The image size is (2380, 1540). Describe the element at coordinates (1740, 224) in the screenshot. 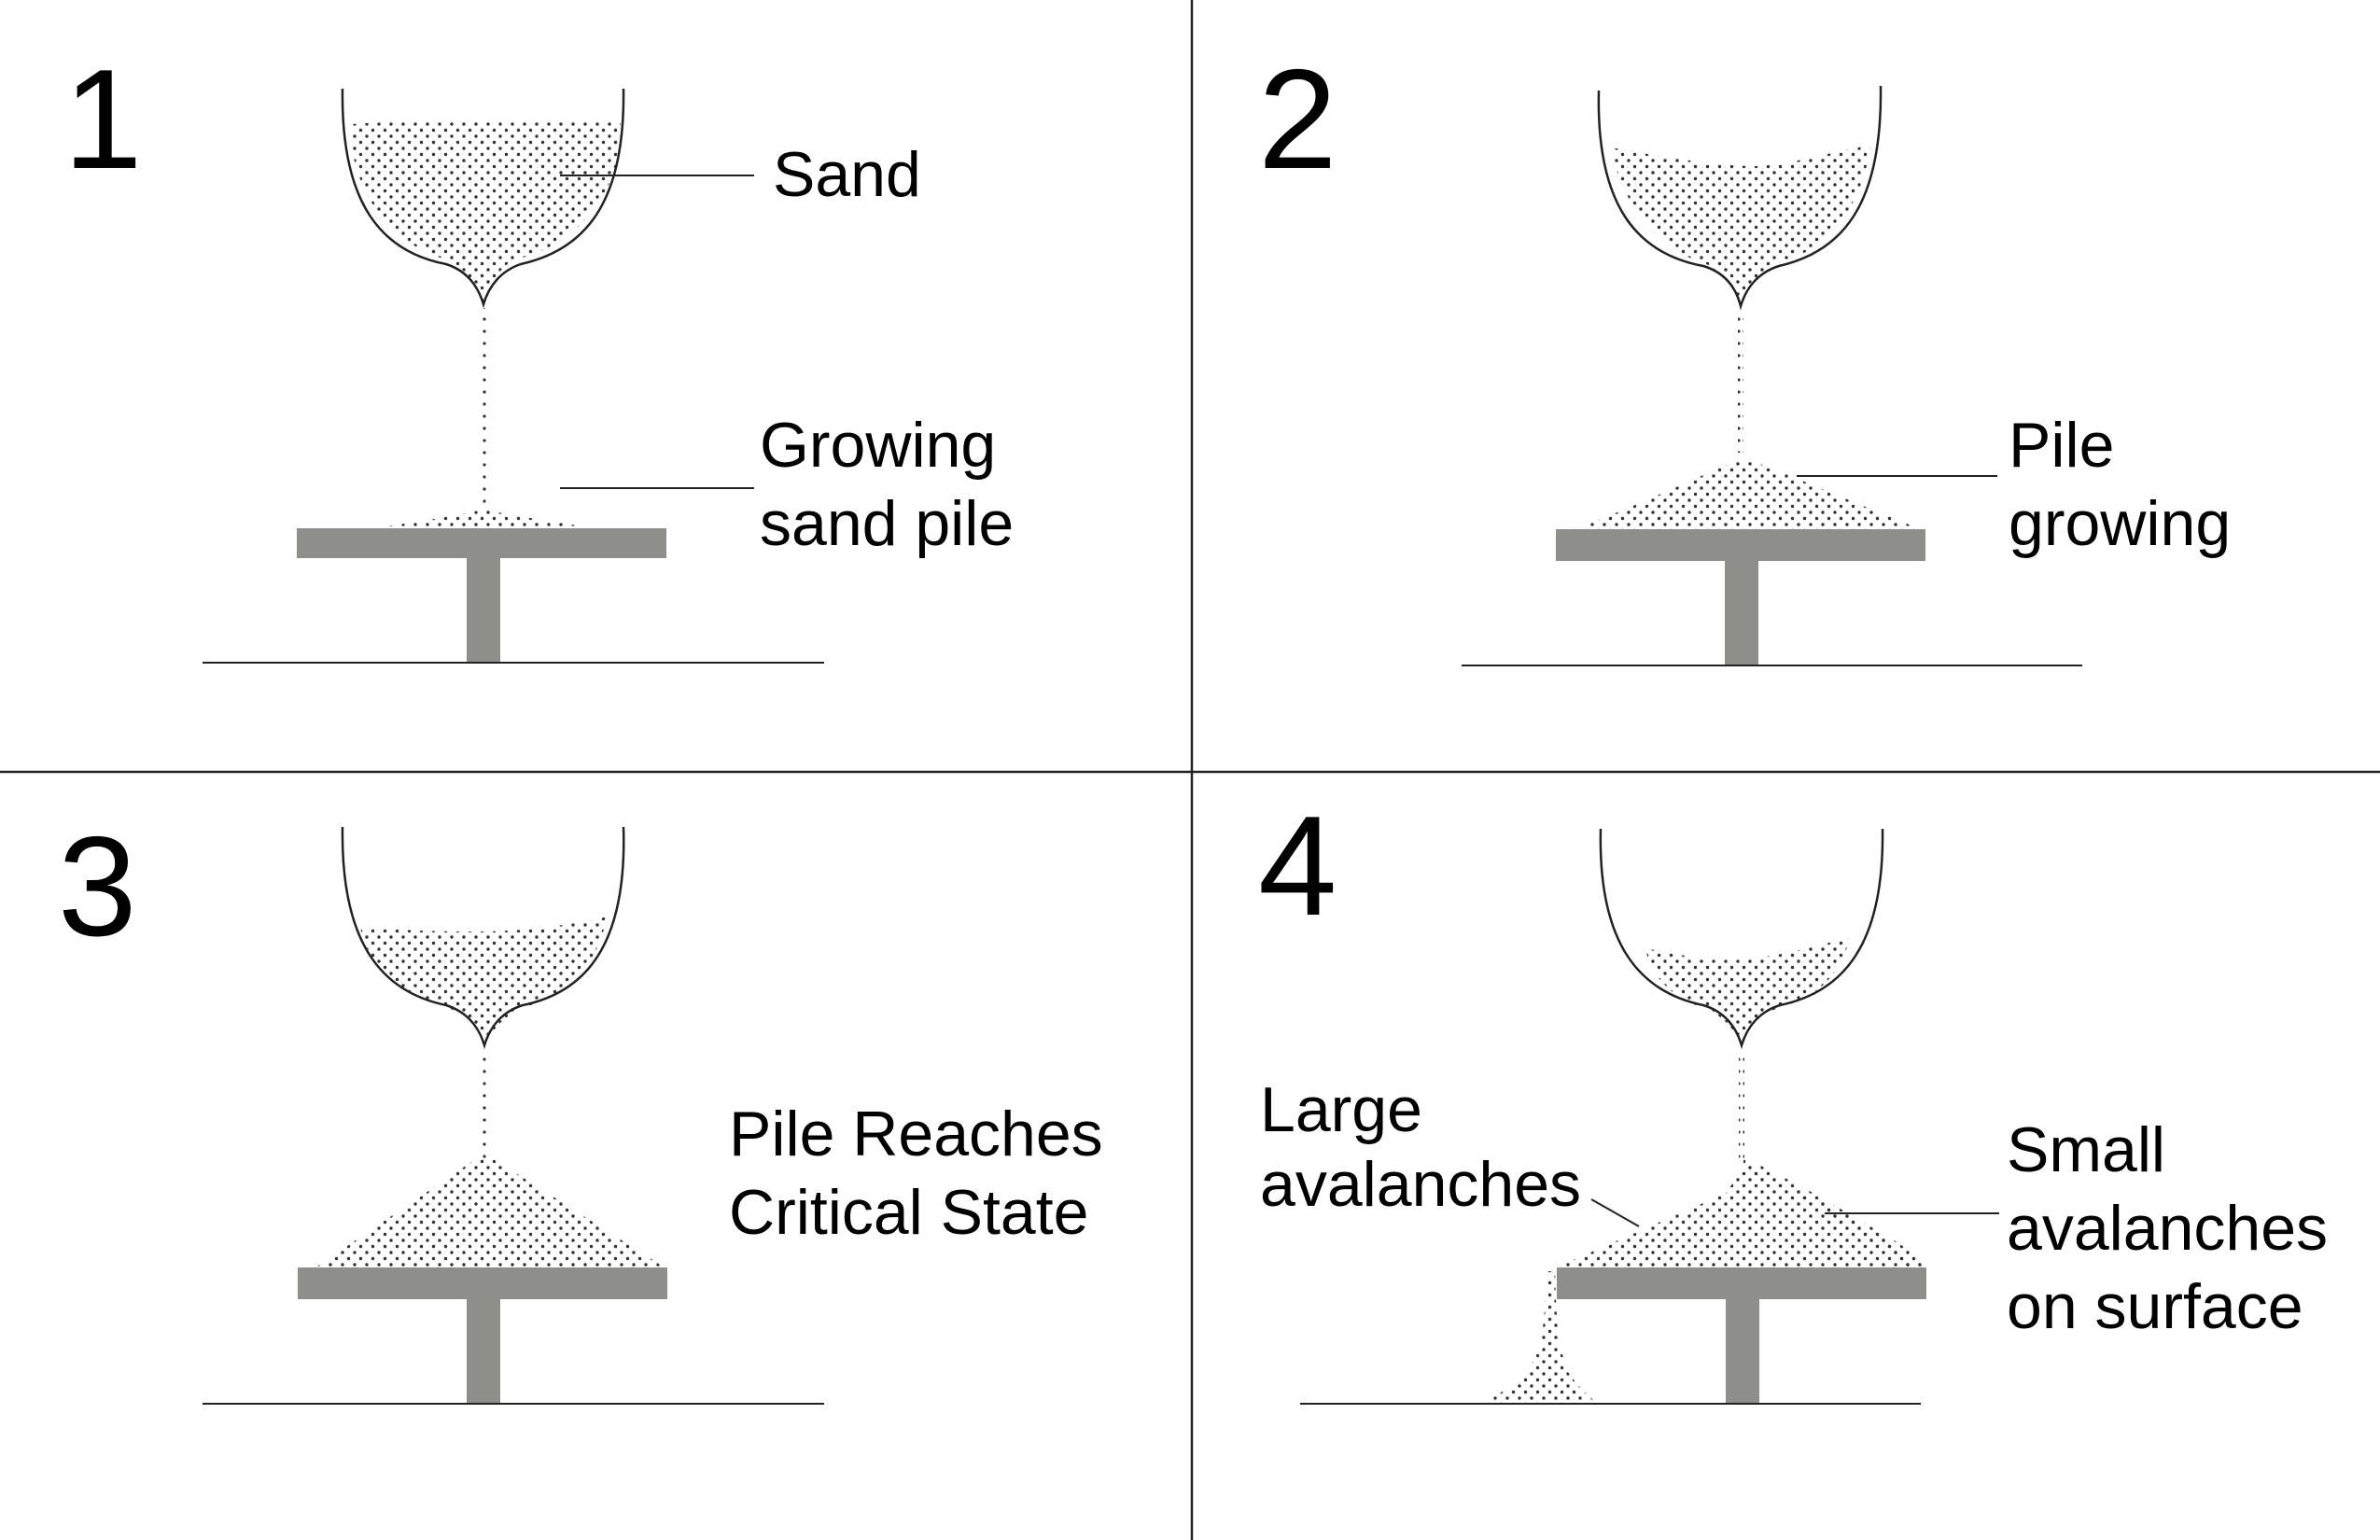

I see `panel-2-upper-sand` at that location.